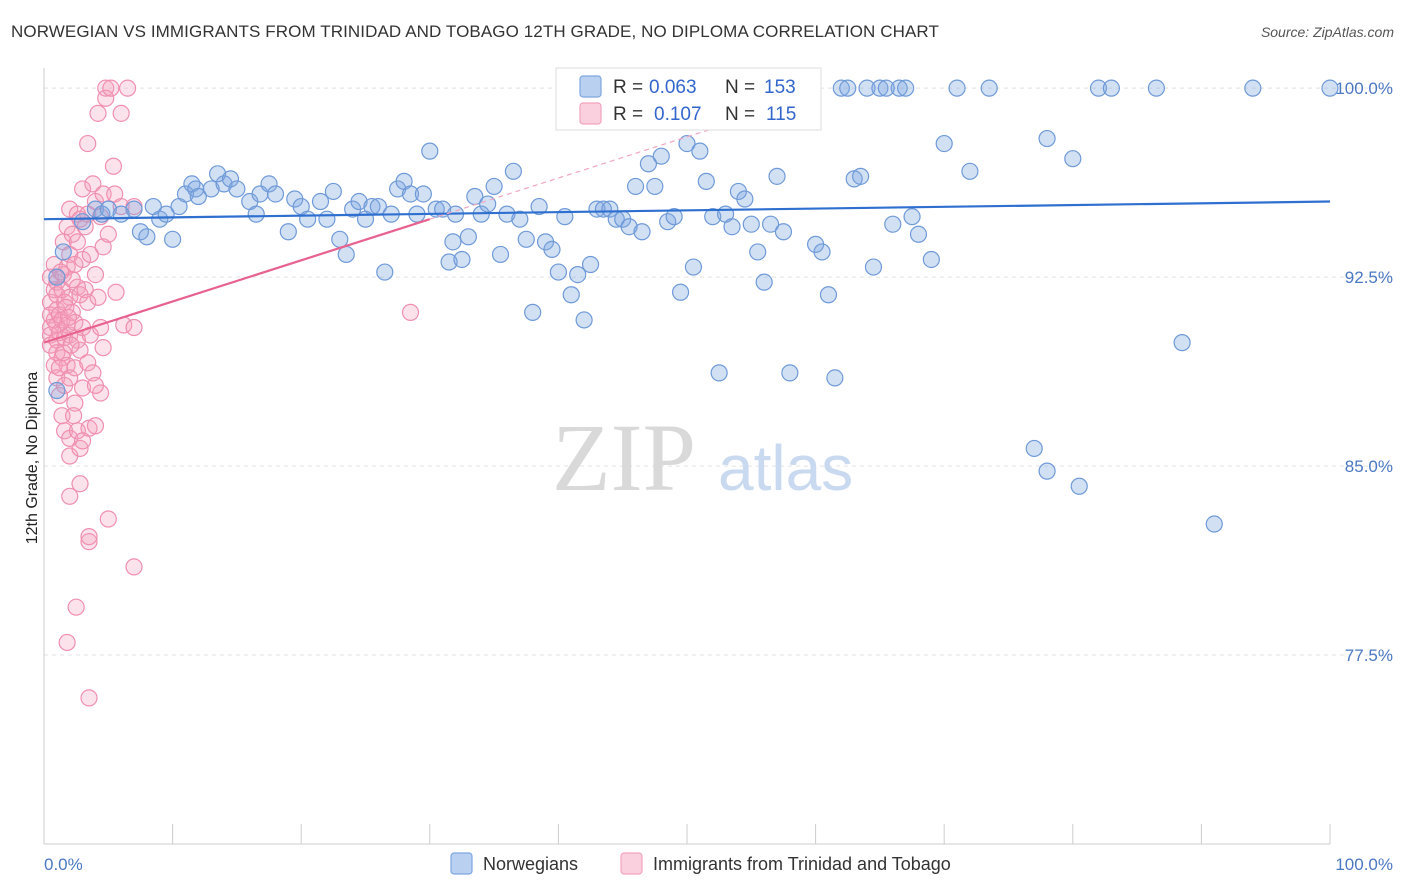 This screenshot has width=1406, height=892. I want to click on legend-swatch-norwegians, so click(590, 86).